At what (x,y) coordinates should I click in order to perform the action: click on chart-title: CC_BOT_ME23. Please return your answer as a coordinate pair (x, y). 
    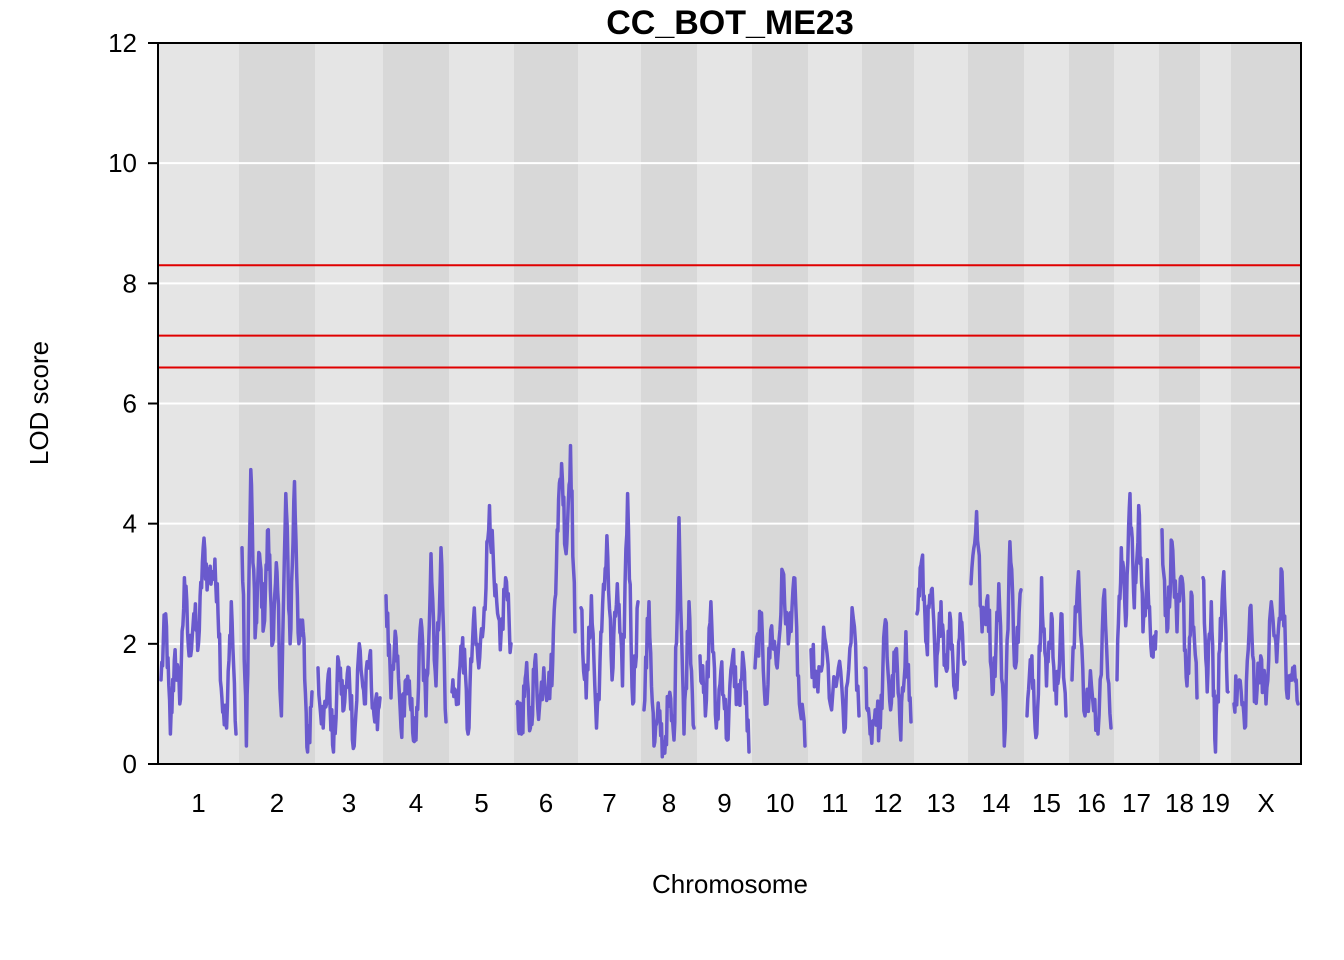
    Looking at the image, I should click on (730, 23).